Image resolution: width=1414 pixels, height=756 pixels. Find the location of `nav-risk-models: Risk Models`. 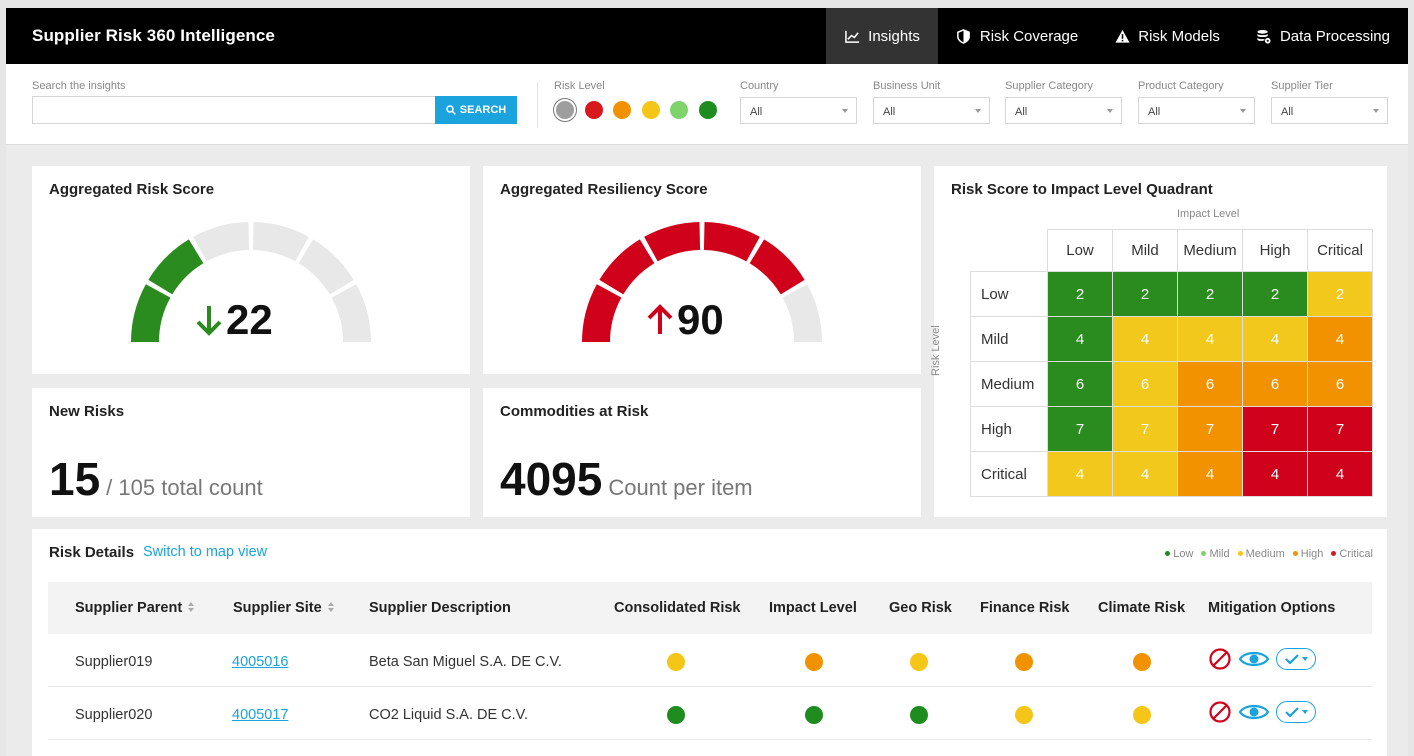

nav-risk-models: Risk Models is located at coordinates (1167, 36).